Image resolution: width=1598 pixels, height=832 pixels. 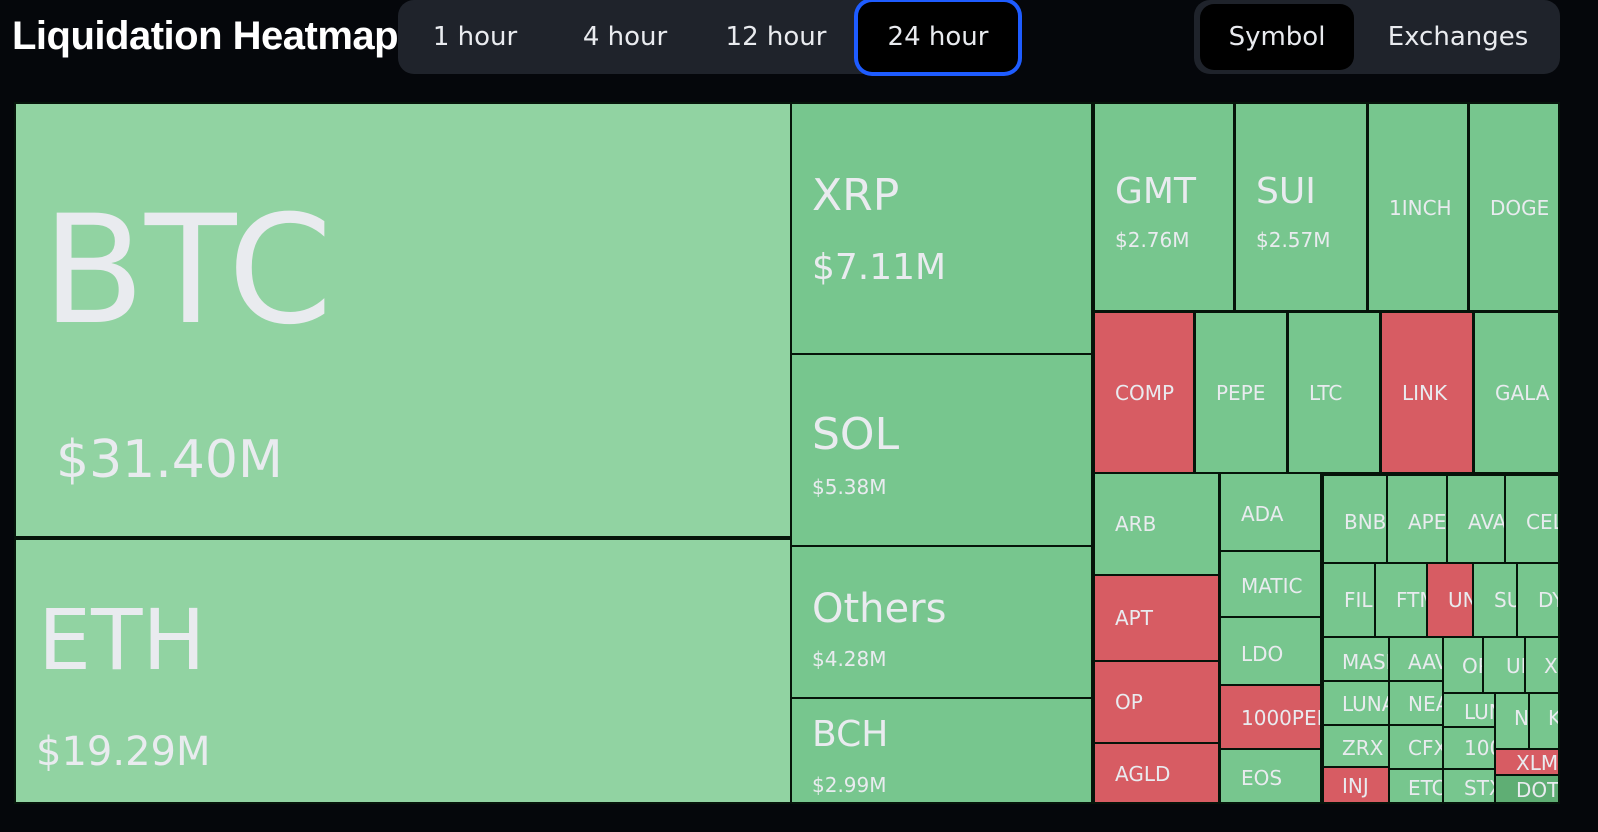 What do you see at coordinates (938, 37) in the screenshot?
I see `time-filter-24h: 24 hour` at bounding box center [938, 37].